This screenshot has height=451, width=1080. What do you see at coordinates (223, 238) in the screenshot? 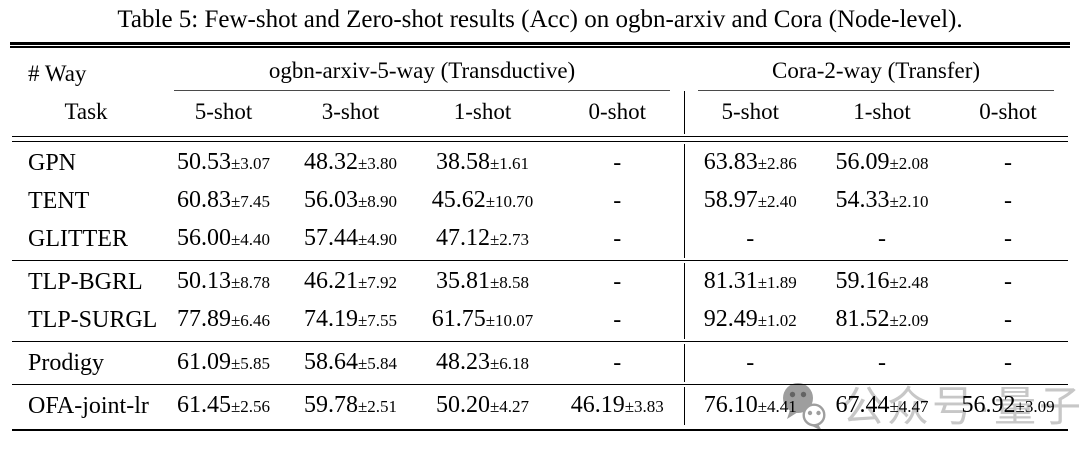
I see `value-cell: 56.00±4.40` at bounding box center [223, 238].